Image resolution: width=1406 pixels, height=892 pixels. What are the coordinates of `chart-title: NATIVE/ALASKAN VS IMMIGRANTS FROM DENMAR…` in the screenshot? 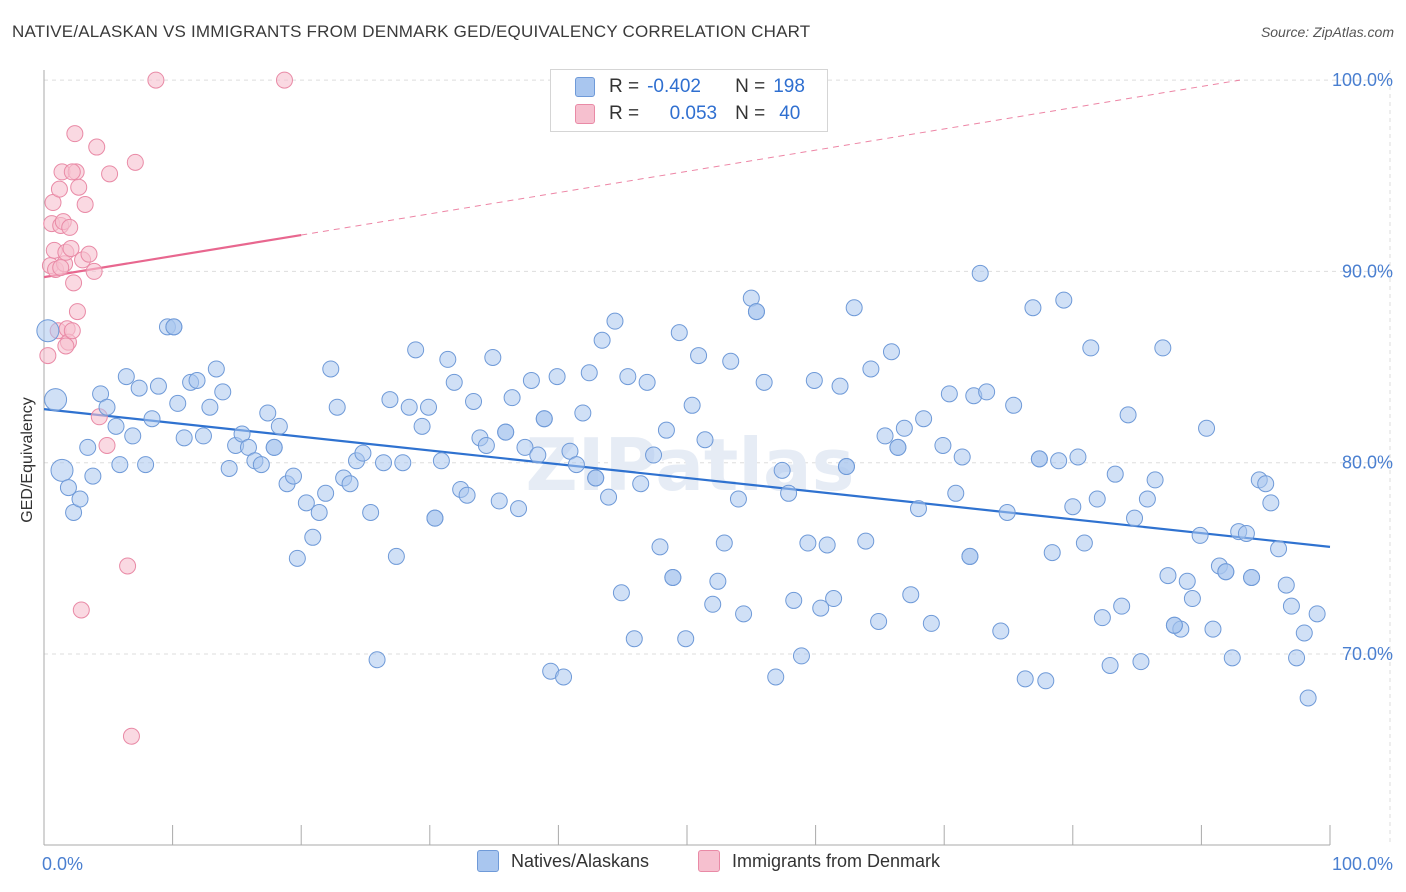 It's located at (411, 31).